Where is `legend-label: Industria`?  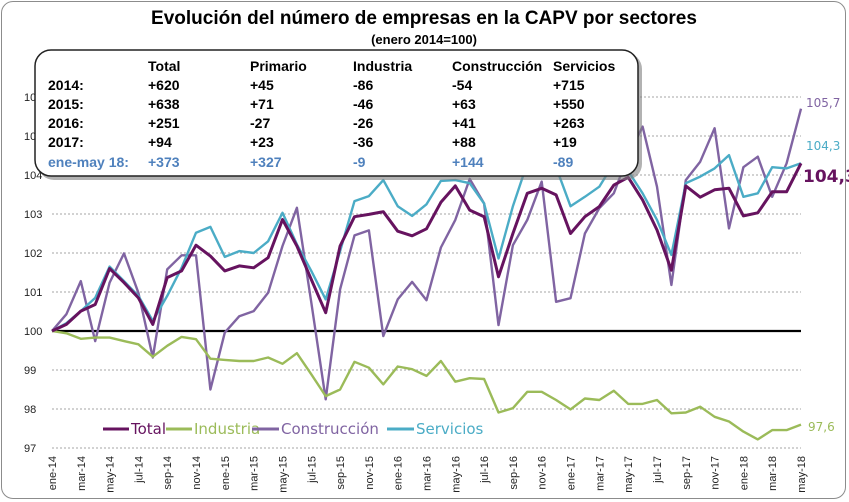 legend-label: Industria is located at coordinates (227, 429).